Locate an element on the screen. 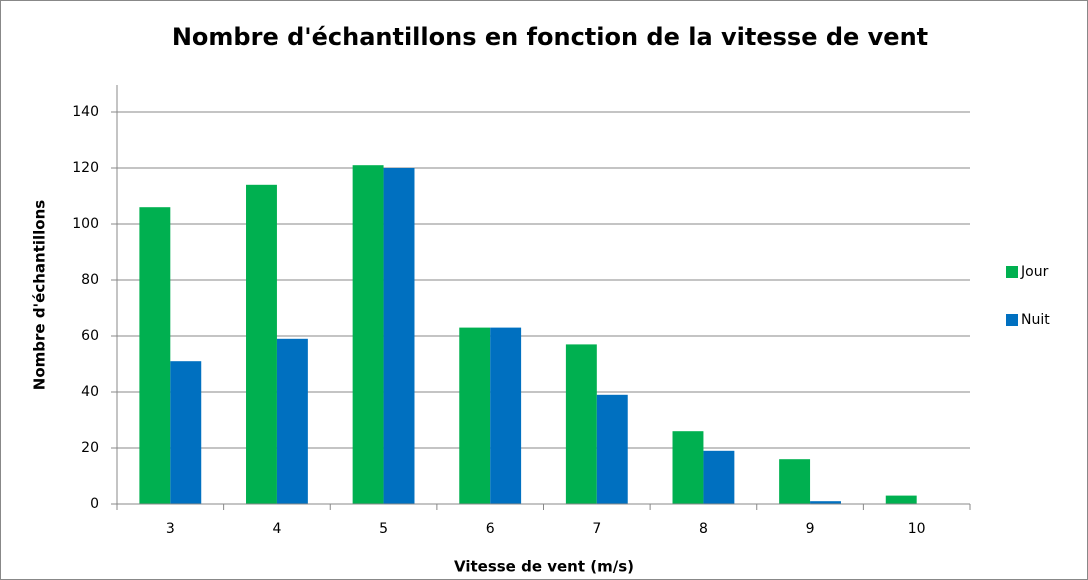 This screenshot has width=1088, height=580. x-tick-label: 8 is located at coordinates (703, 529).